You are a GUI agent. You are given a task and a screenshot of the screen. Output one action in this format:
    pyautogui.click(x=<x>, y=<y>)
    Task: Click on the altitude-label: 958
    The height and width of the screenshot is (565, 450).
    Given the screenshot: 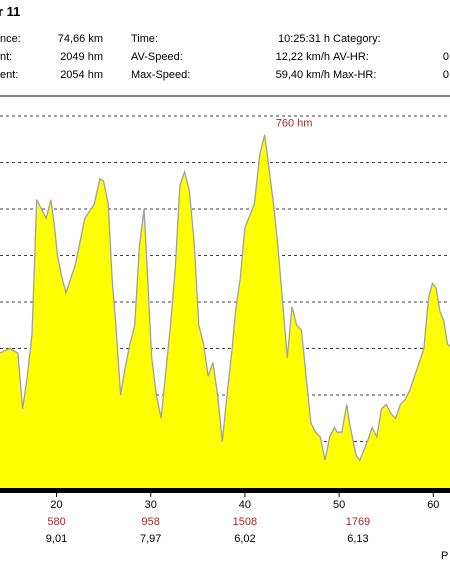 What is the action you would take?
    pyautogui.click(x=151, y=522)
    